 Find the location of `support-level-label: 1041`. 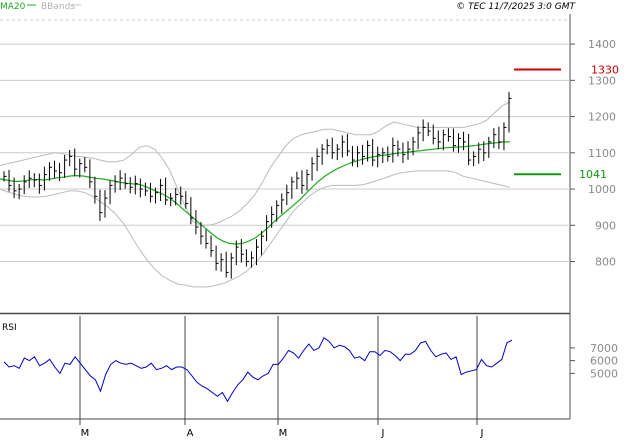

support-level-label: 1041 is located at coordinates (593, 174).